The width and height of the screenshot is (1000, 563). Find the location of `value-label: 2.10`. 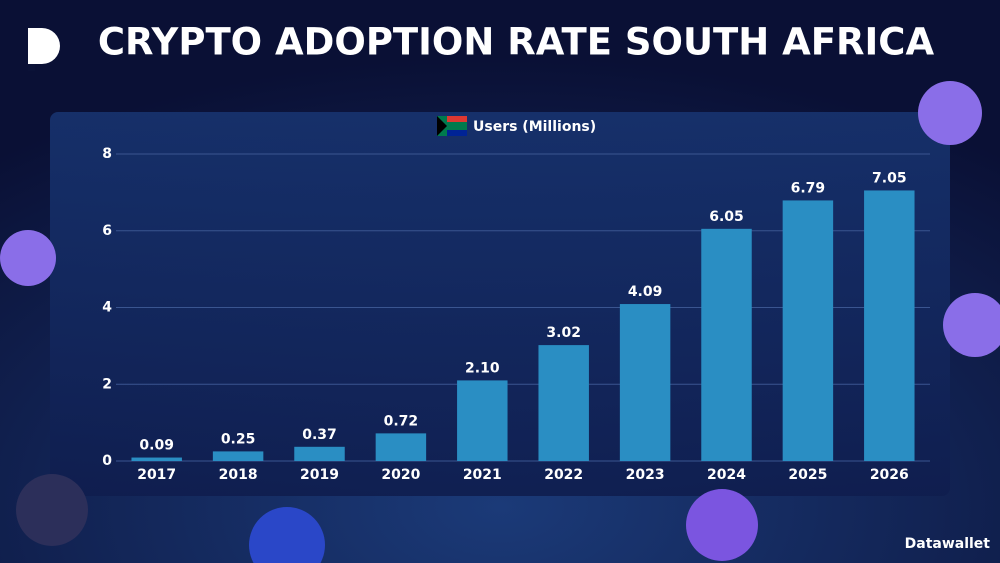

value-label: 2.10 is located at coordinates (482, 368).